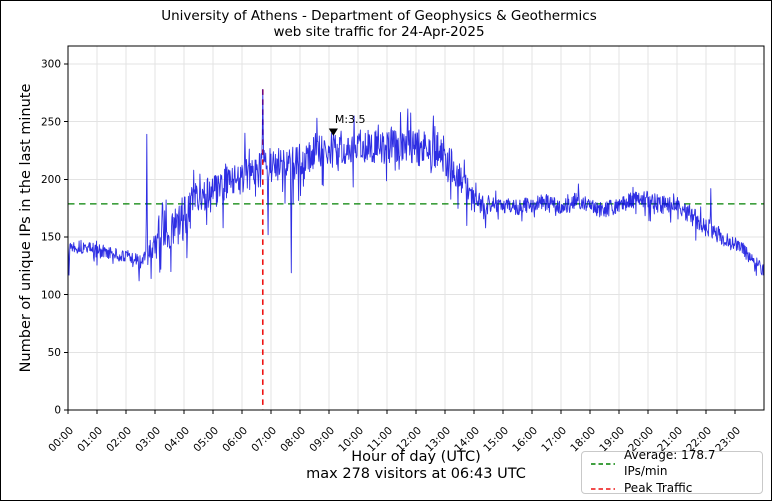  I want to click on chart-title-line2: web site traffic for 24-Apr-2025, so click(379, 32).